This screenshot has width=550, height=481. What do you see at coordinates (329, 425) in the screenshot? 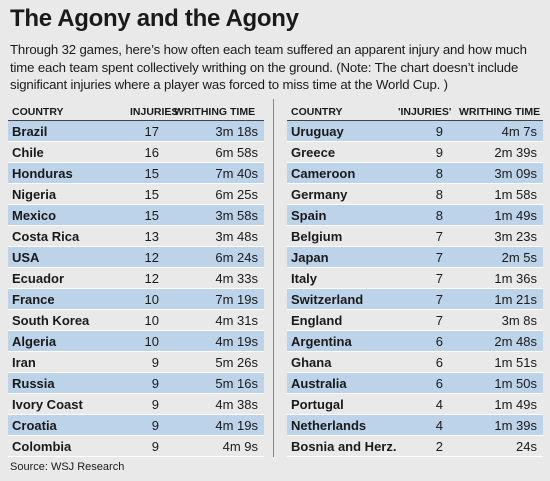
I see `cell-country: Netherlands` at bounding box center [329, 425].